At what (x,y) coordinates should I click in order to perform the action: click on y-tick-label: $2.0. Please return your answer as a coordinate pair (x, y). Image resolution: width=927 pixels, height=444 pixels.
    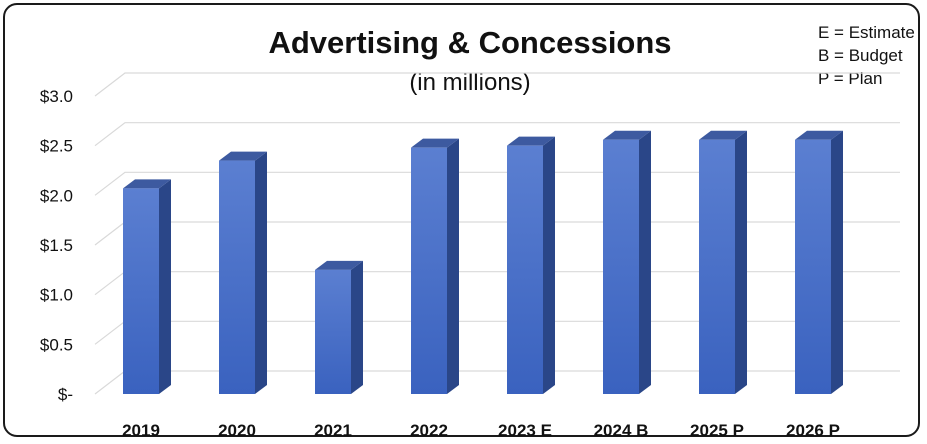
    Looking at the image, I should click on (56, 195).